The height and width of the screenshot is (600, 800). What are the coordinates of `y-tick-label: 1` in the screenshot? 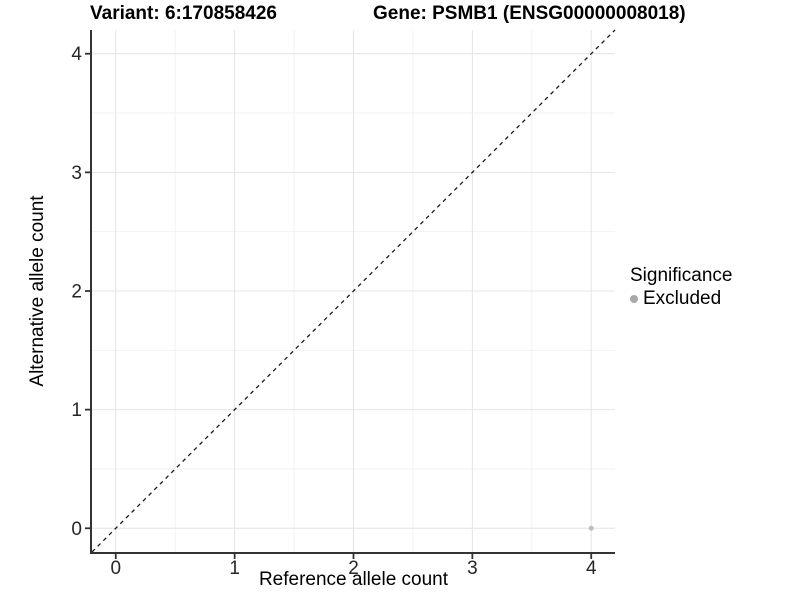 It's located at (76, 410).